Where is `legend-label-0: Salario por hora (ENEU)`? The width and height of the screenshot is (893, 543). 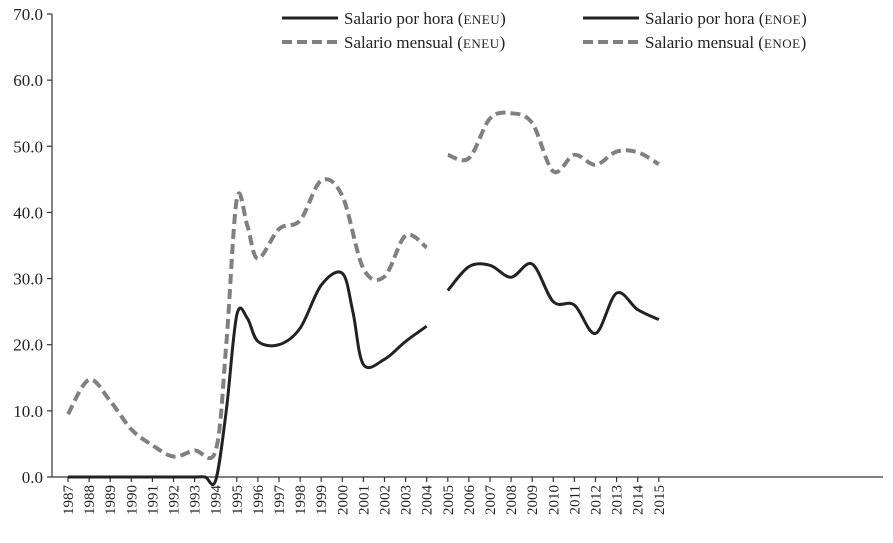 legend-label-0: Salario por hora (ENEU) is located at coordinates (425, 18).